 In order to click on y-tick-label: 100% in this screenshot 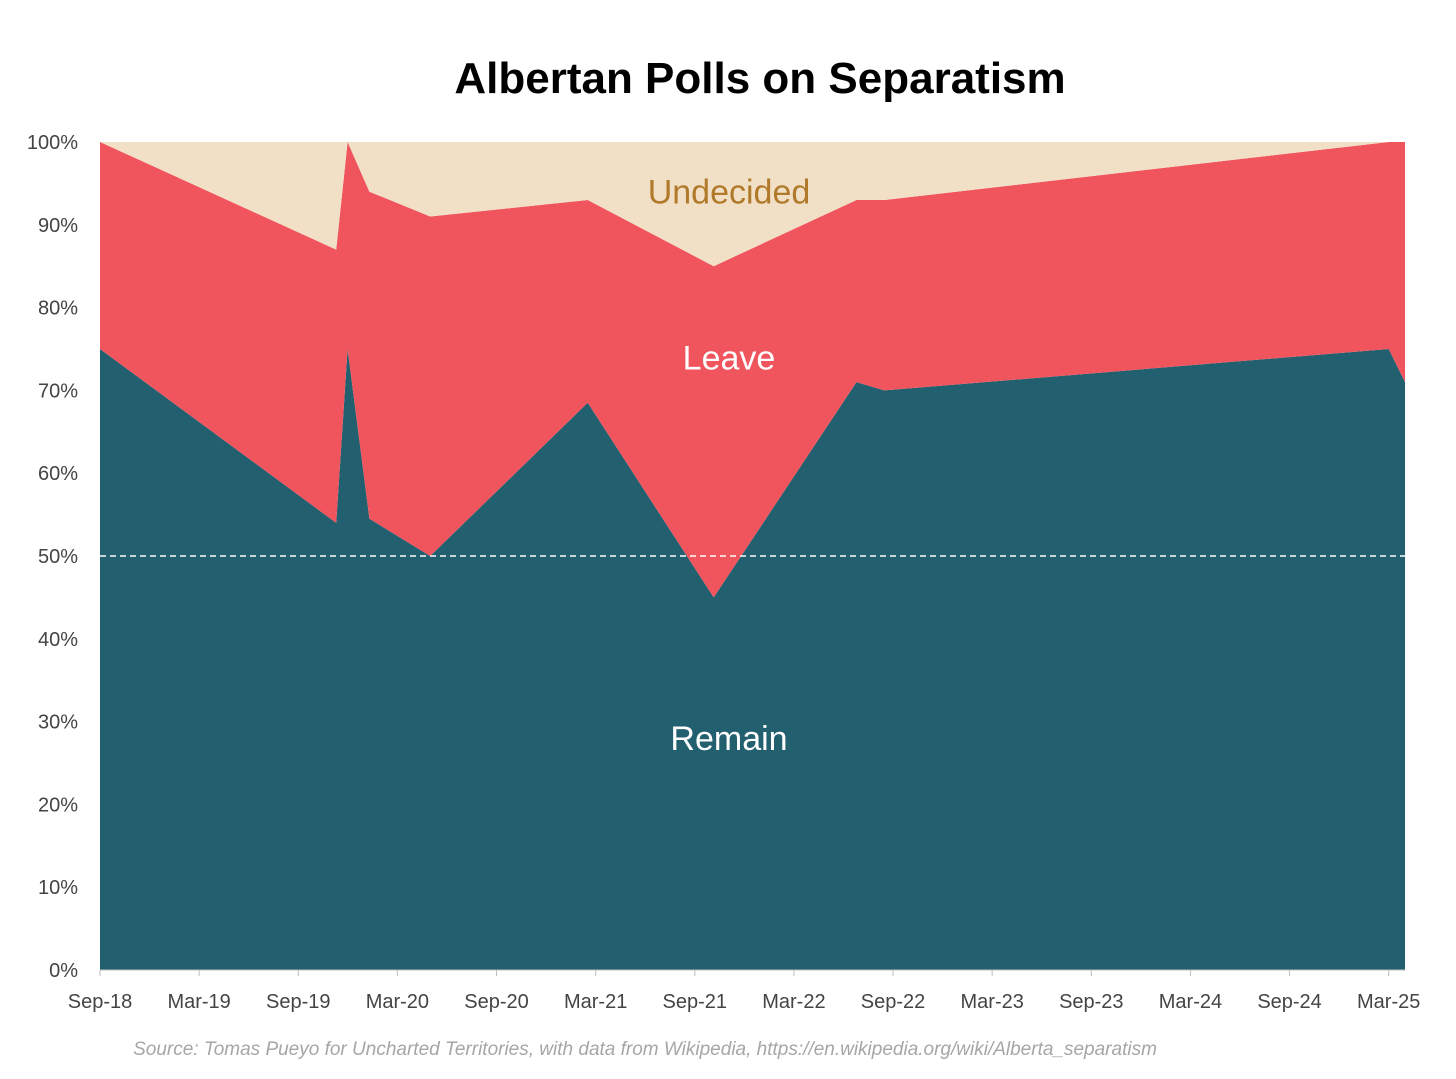, I will do `click(52, 143)`.